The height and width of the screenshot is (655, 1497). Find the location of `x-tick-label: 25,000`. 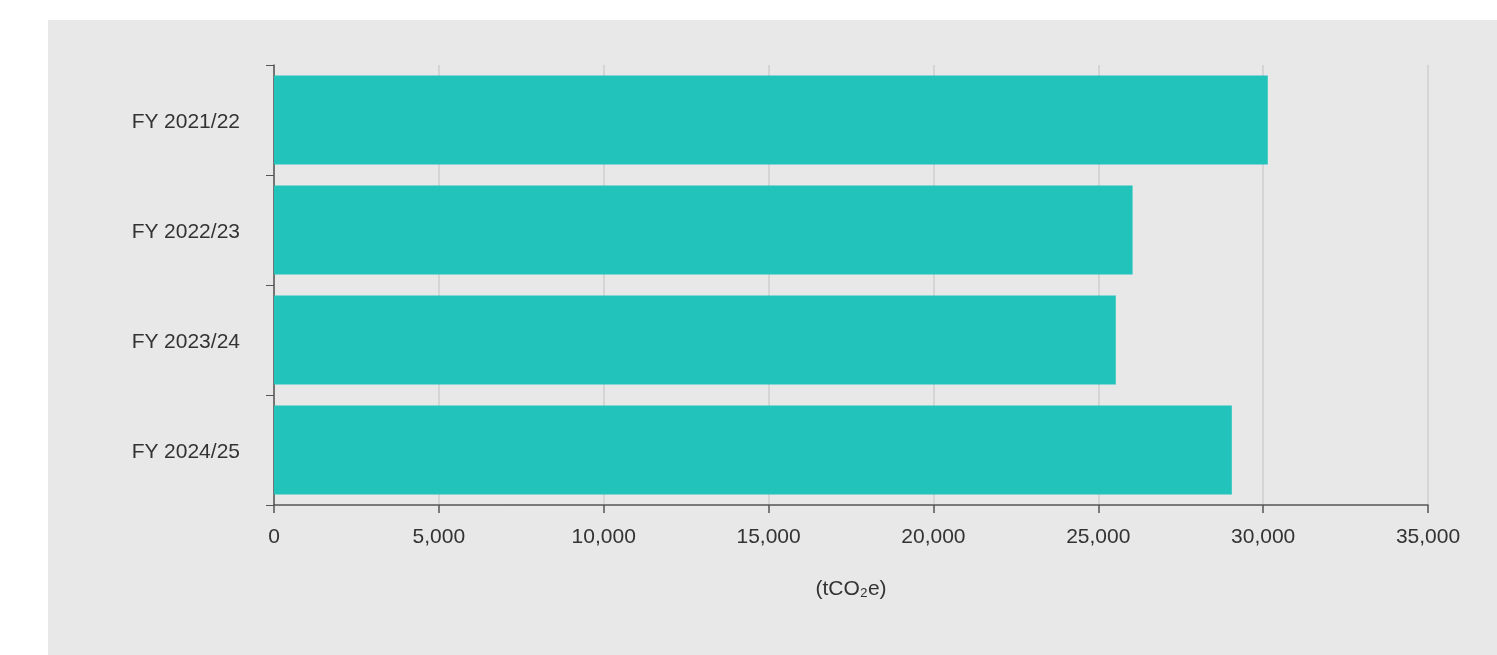

x-tick-label: 25,000 is located at coordinates (1098, 535).